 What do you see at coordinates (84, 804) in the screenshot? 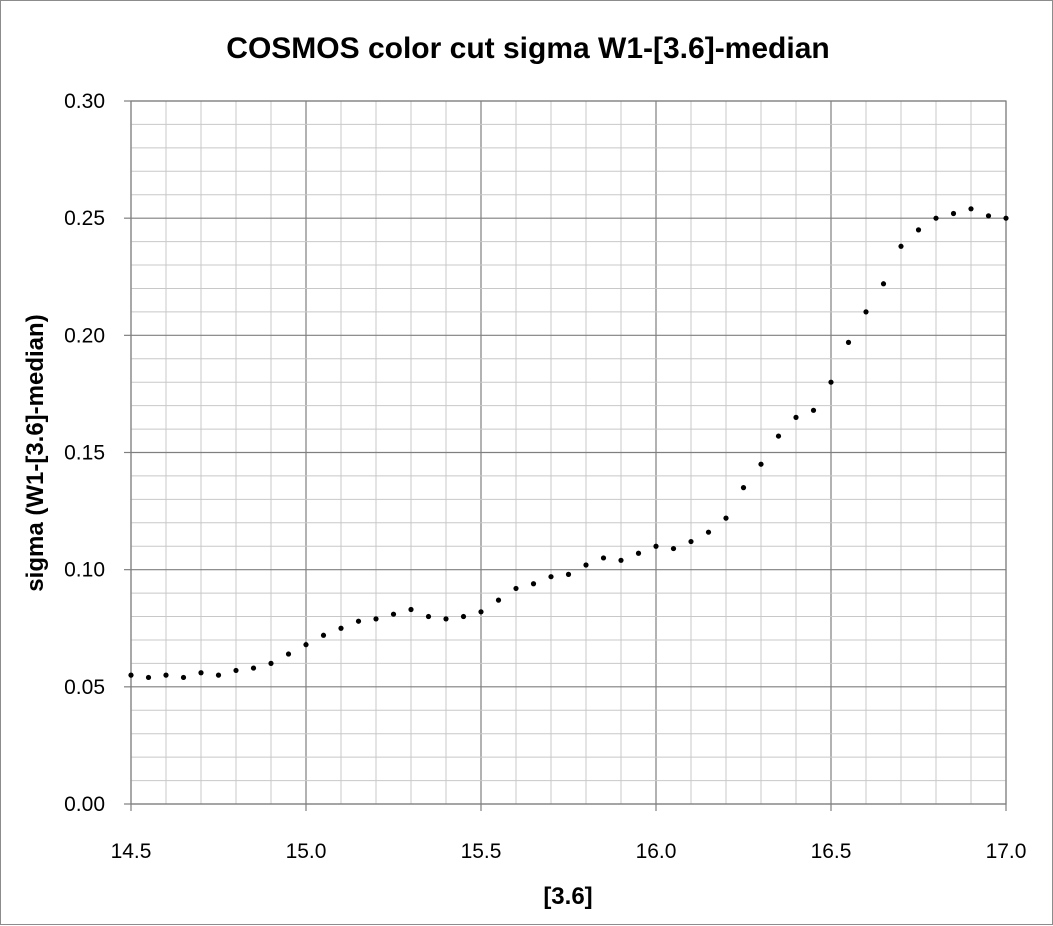
I see `y-tick-label: 0.00` at bounding box center [84, 804].